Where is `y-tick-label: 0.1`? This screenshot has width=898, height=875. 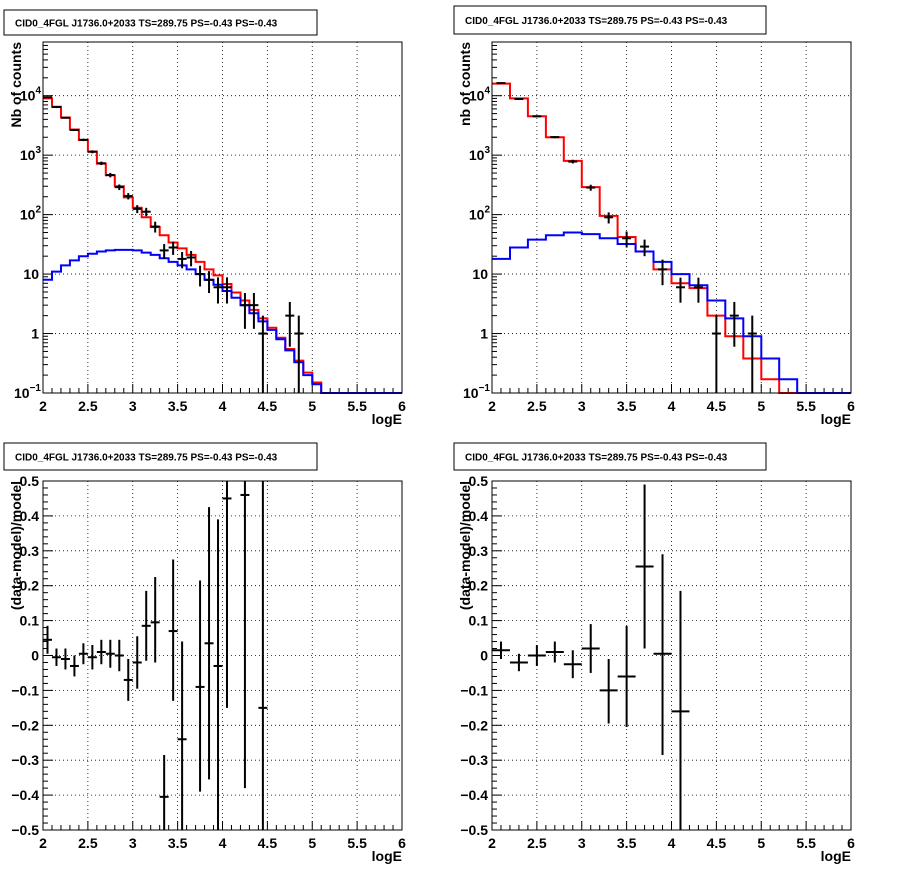 y-tick-label: 0.1 is located at coordinates (30, 621).